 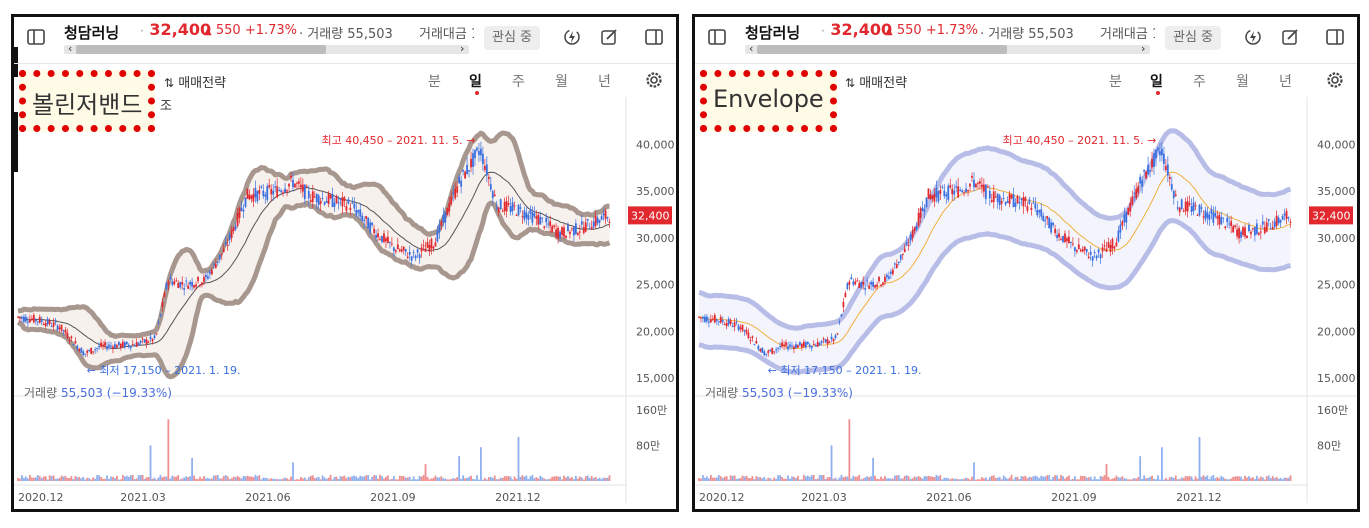 I want to click on max-price-annotation: 최고 40,450 – 2021. 11. 5. →, so click(x=1079, y=140).